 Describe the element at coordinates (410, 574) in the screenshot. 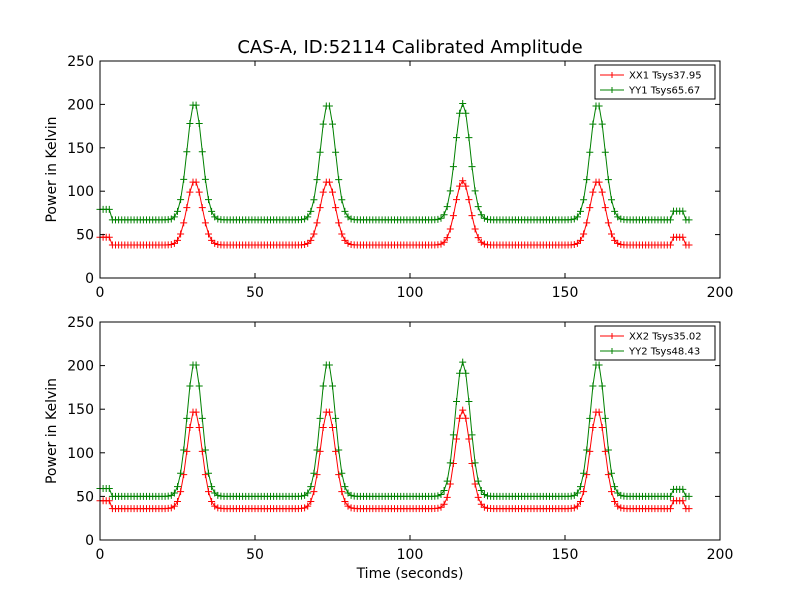

I see `x-axis-label: Time (seconds)` at that location.